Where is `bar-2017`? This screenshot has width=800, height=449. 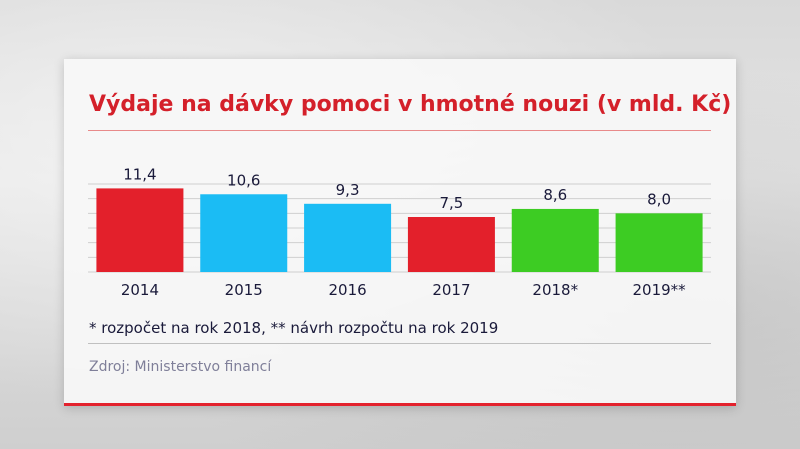 bar-2017 is located at coordinates (451, 244).